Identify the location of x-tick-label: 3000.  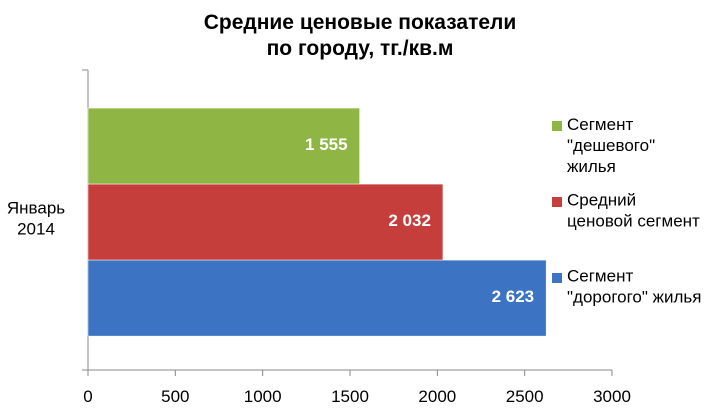
(612, 396).